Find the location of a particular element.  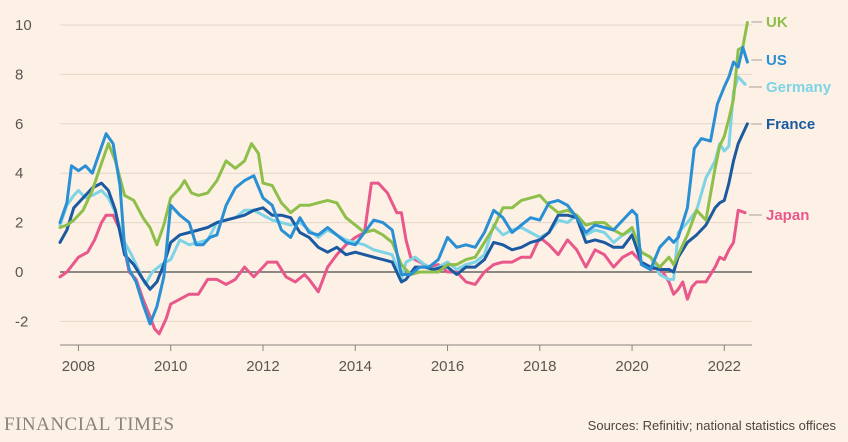

x-tick-label: 2010 is located at coordinates (170, 366).